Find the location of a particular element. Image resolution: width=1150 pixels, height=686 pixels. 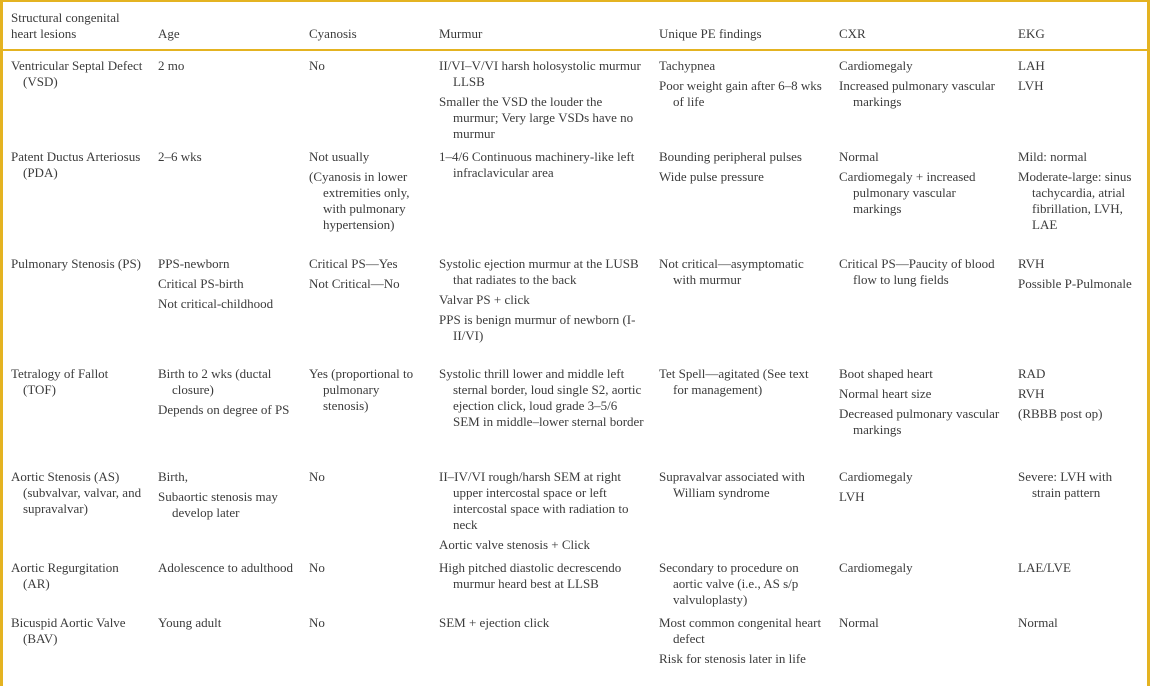

cell-paragraph: Boot shaped heart is located at coordinates (886, 373).